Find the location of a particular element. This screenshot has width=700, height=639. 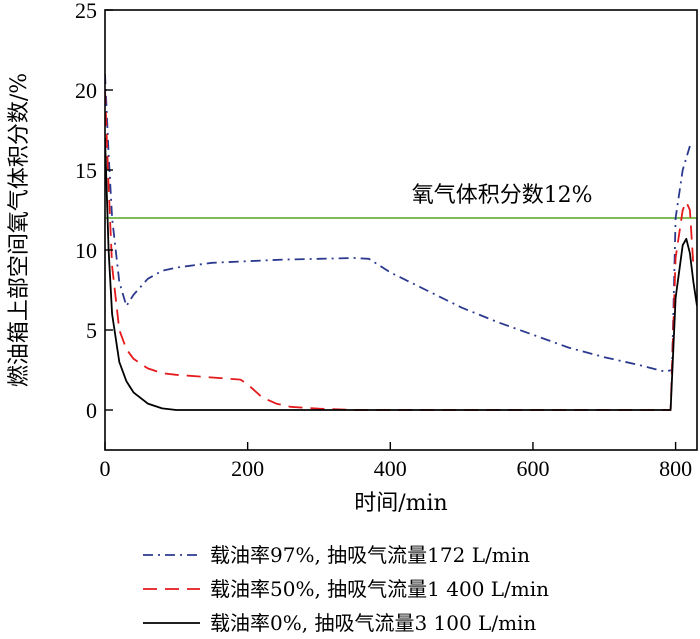

legend-label-1: 载油率50%, 抽吸气流量1 400 L/min is located at coordinates (379, 589).